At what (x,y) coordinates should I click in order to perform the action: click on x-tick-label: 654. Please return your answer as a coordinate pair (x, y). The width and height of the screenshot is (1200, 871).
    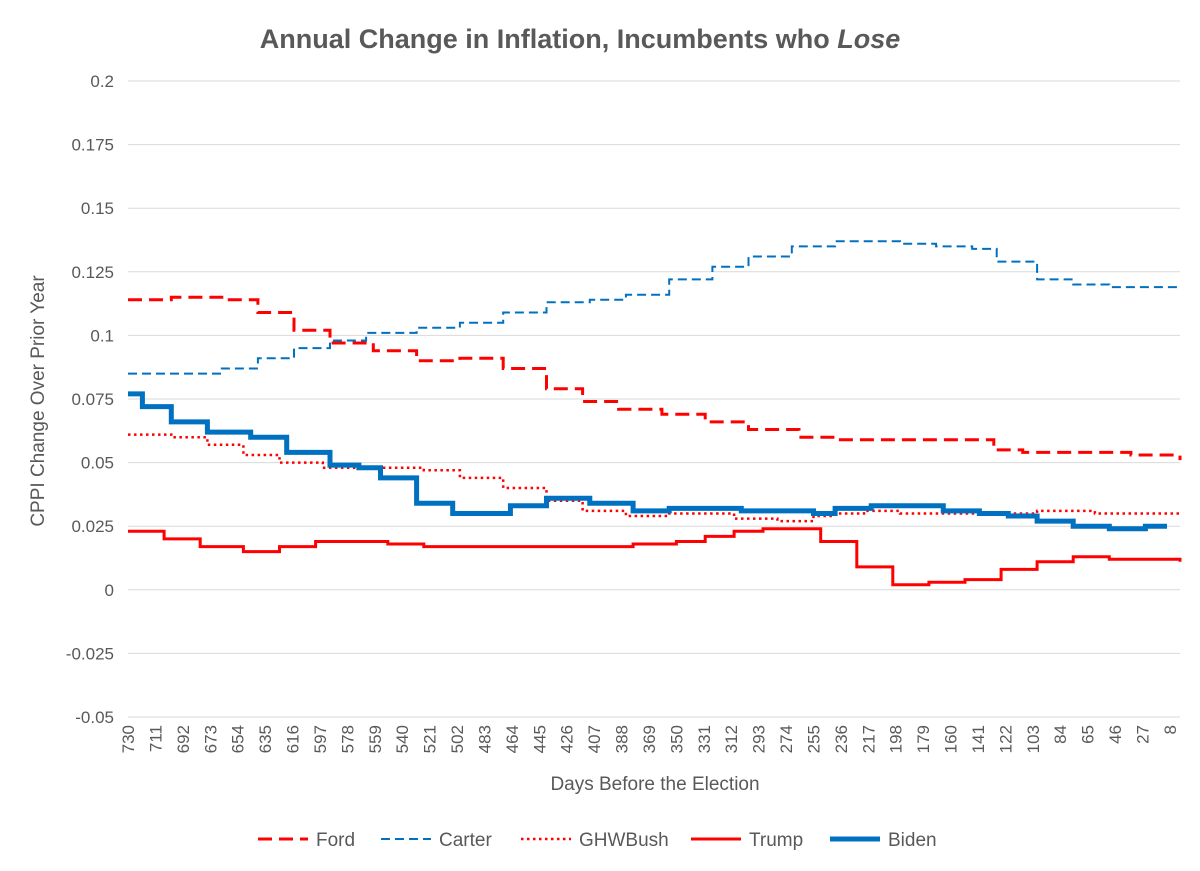
    Looking at the image, I should click on (238, 739).